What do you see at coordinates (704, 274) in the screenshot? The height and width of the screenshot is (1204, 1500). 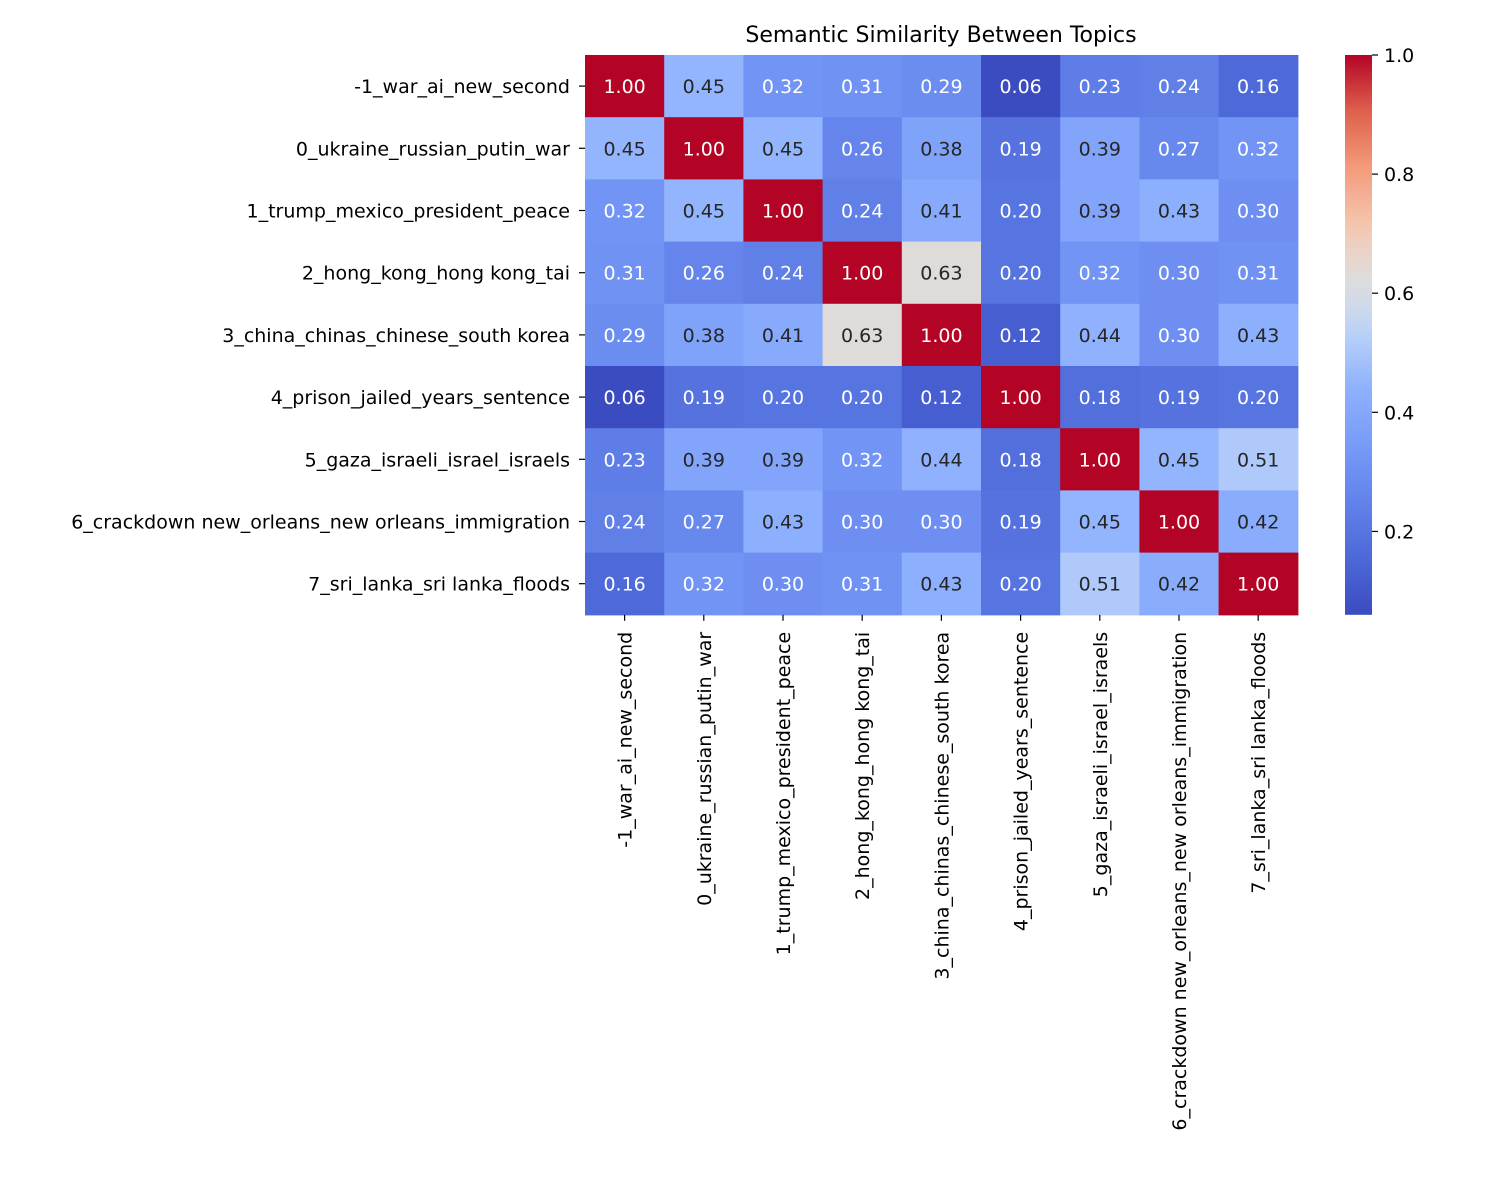 I see `cell-value-label: 0.26` at bounding box center [704, 274].